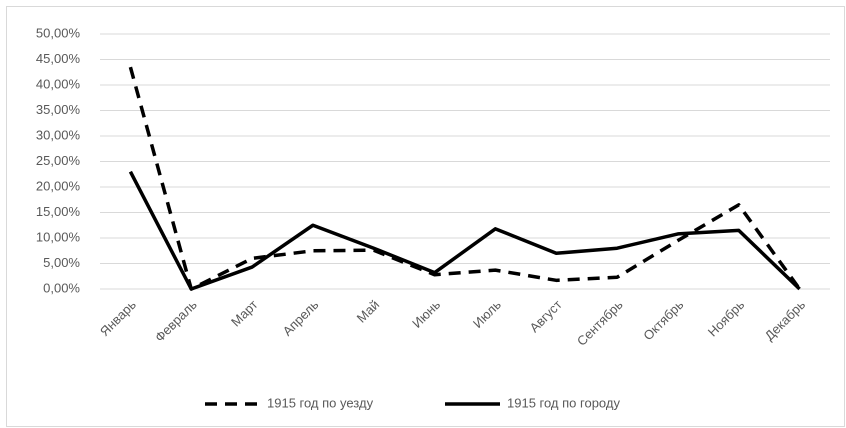 The image size is (846, 428). What do you see at coordinates (58, 236) in the screenshot?
I see `y-tick-label: 10,00%` at bounding box center [58, 236].